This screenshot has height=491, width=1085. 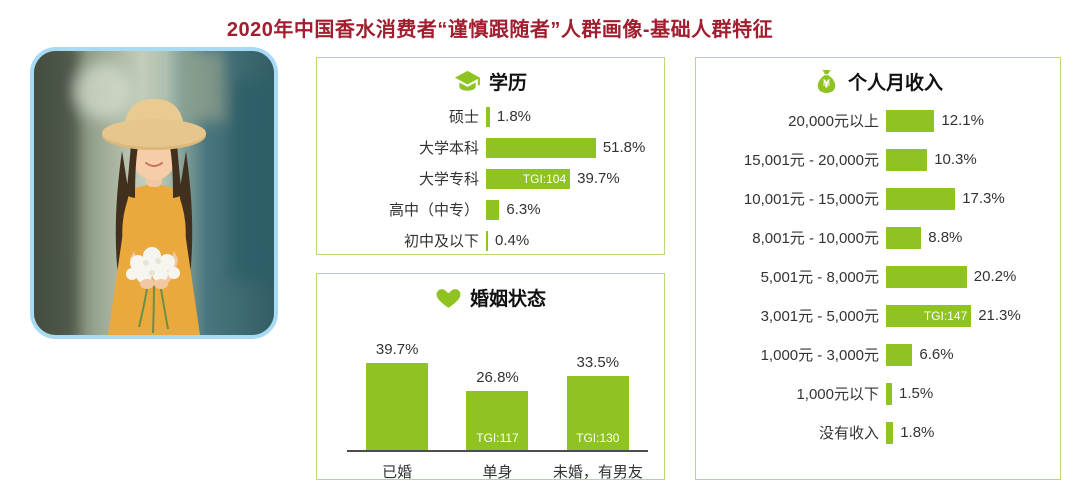 I want to click on bar: TGI:147, so click(x=929, y=315).